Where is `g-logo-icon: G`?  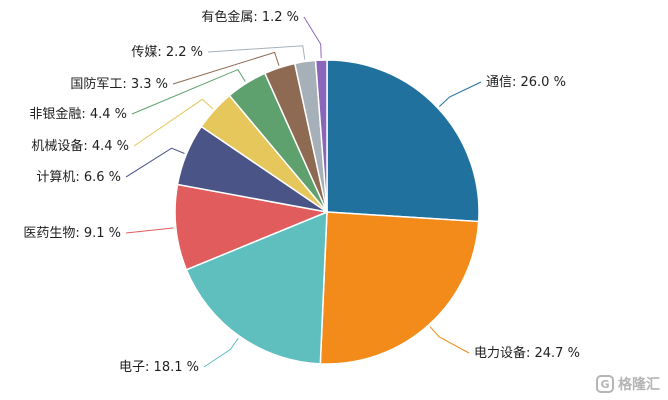
g-logo-icon: G is located at coordinates (605, 384).